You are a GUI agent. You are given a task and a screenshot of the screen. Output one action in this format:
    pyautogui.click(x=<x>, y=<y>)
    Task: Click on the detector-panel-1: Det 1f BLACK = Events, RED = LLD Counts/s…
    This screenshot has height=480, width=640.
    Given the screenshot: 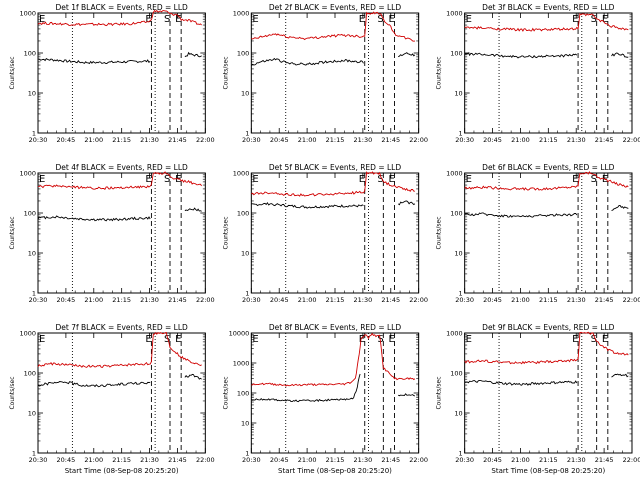 What is the action you would take?
    pyautogui.click(x=112, y=73)
    